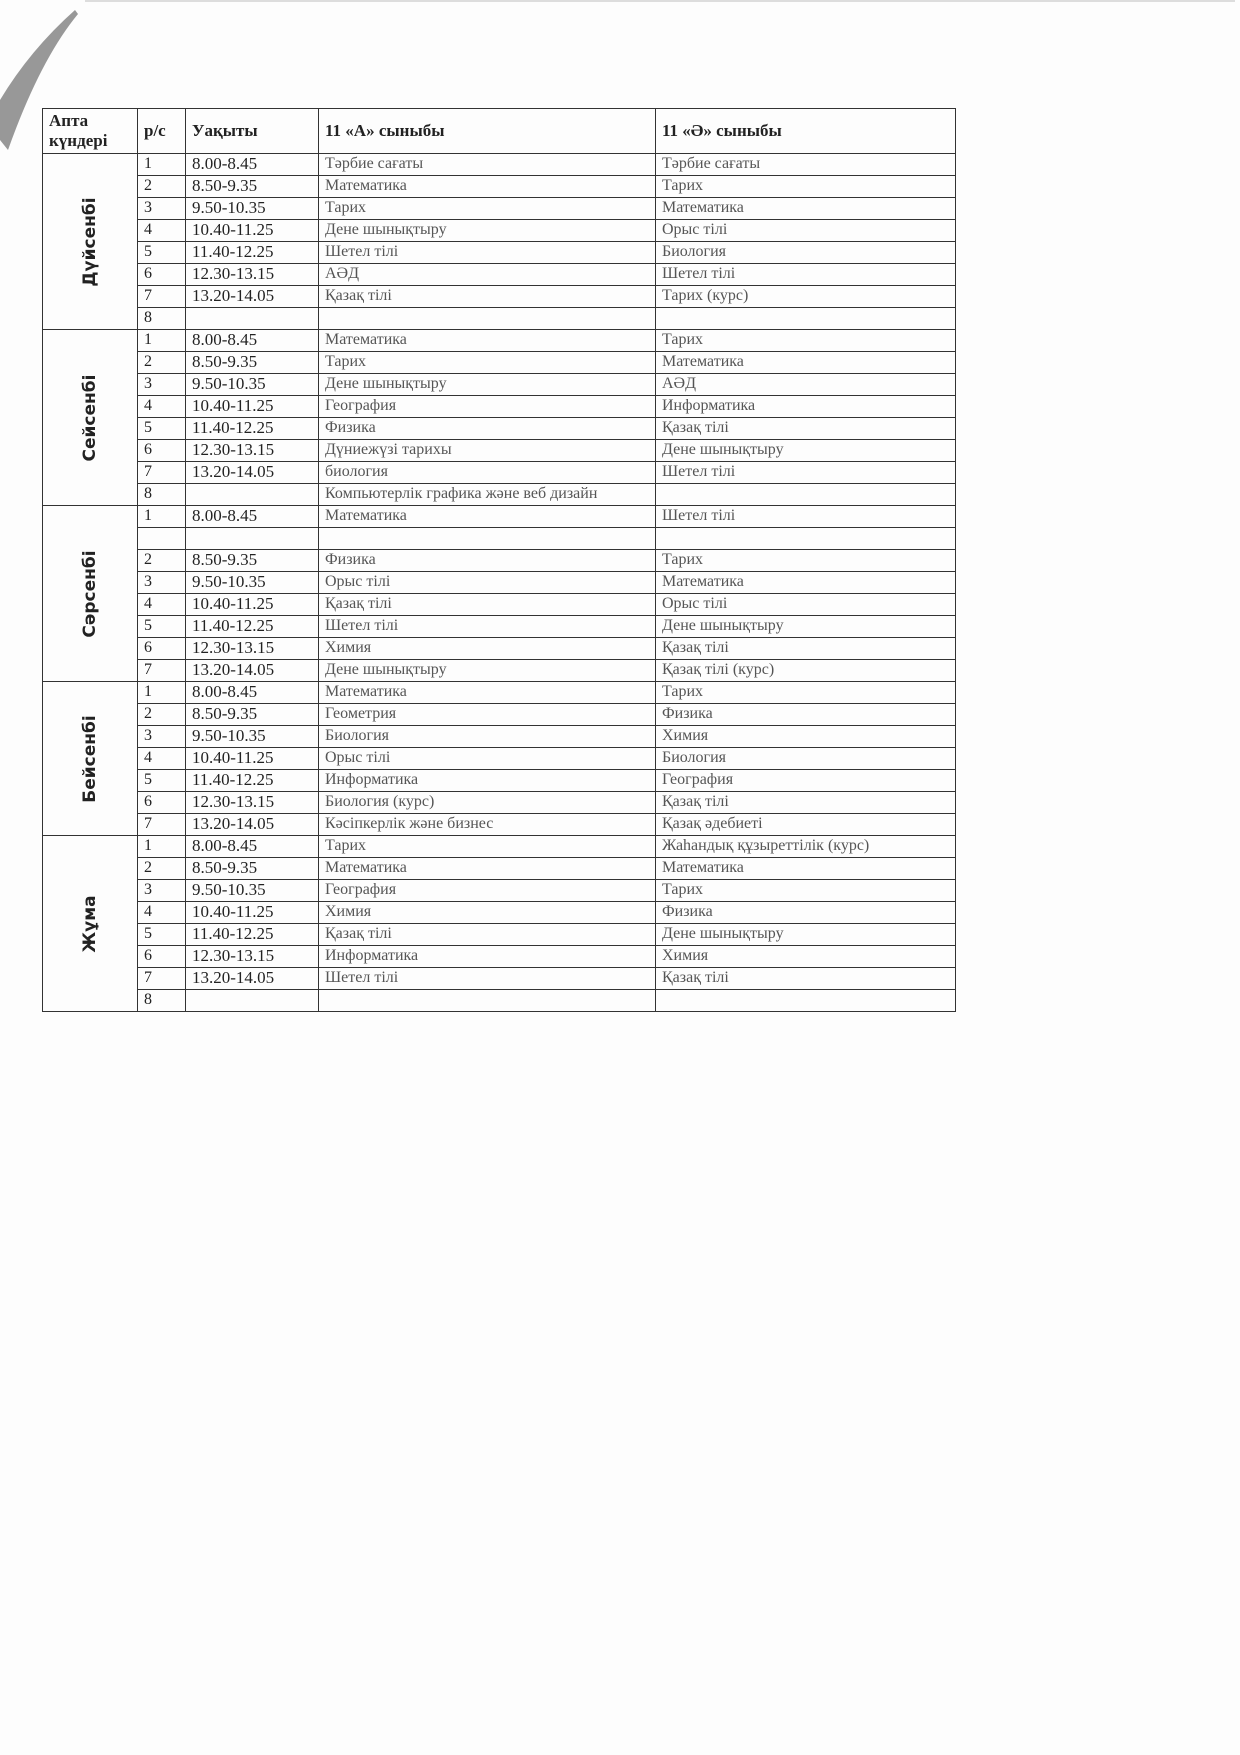 This screenshot has height=1755, width=1240. What do you see at coordinates (805, 846) in the screenshot?
I see `class-b-subject: Жаһандық құзыреттілік (курс)` at bounding box center [805, 846].